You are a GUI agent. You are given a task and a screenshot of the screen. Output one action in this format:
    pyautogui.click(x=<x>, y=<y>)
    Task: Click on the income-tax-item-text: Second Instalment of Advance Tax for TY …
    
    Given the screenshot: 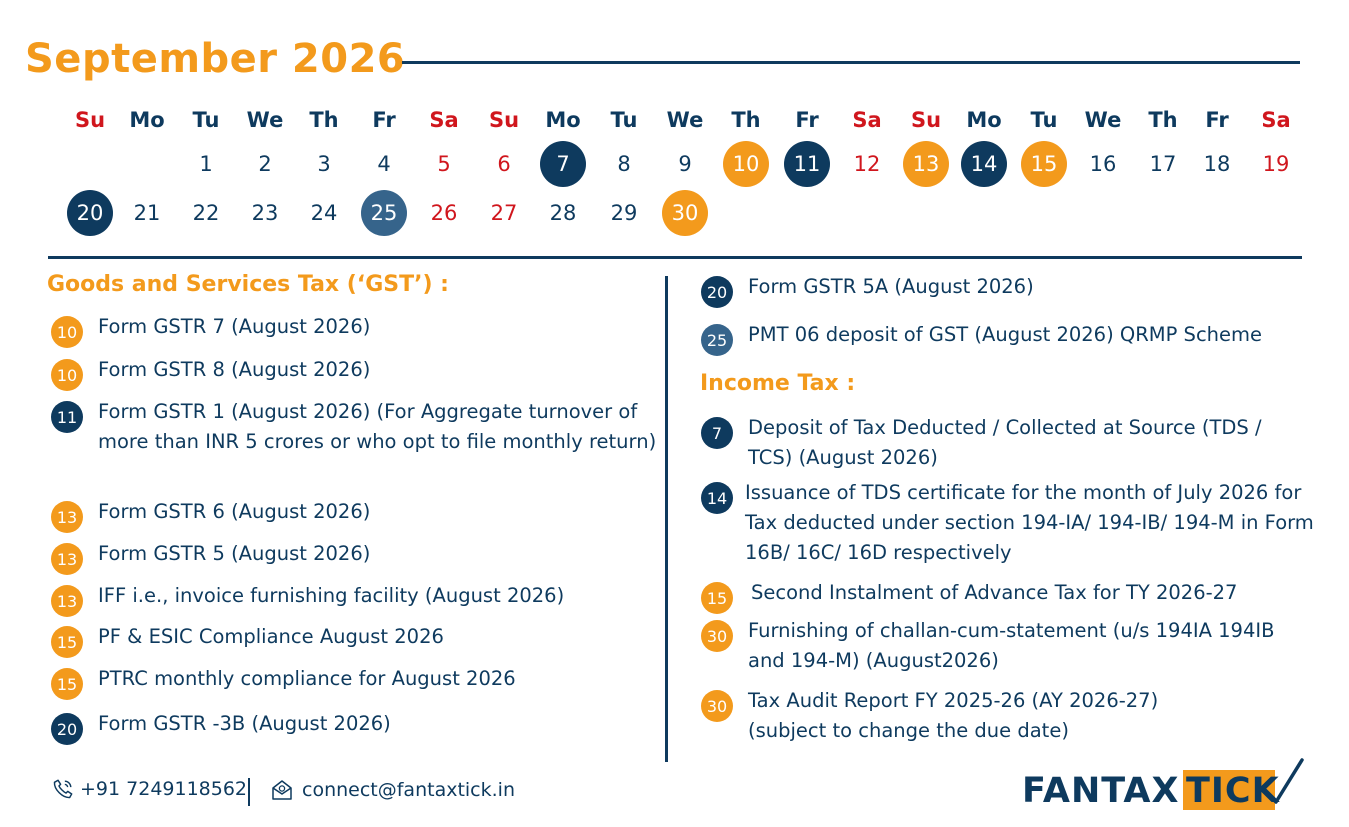 What is the action you would take?
    pyautogui.click(x=994, y=592)
    